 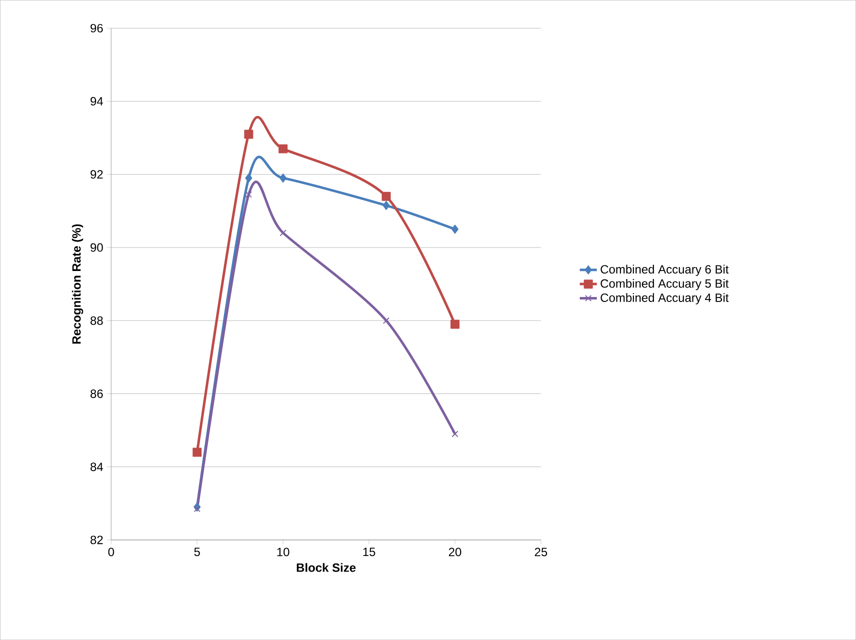 What do you see at coordinates (96, 28) in the screenshot?
I see `y-tick-label: 96` at bounding box center [96, 28].